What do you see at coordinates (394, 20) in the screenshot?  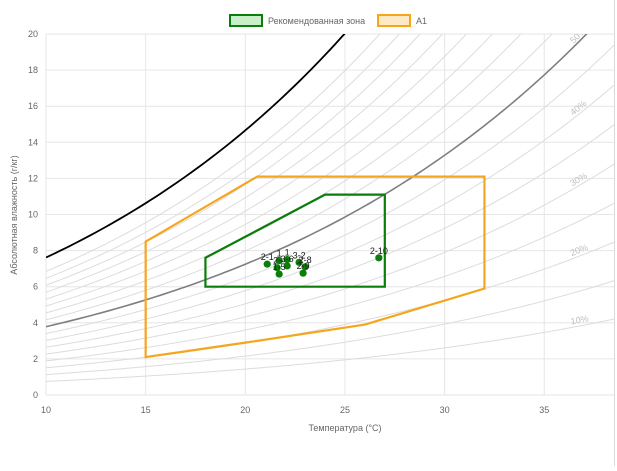 I see `legend-swatch-a1` at bounding box center [394, 20].